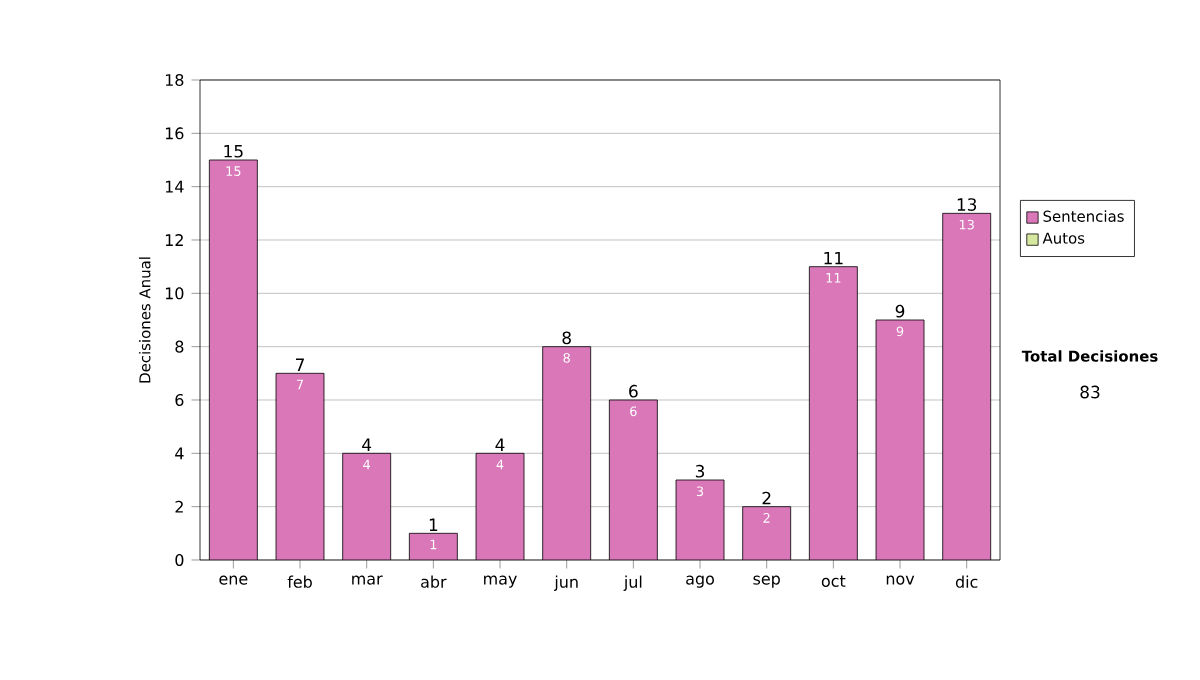  What do you see at coordinates (1090, 392) in the screenshot?
I see `text: 83` at bounding box center [1090, 392].